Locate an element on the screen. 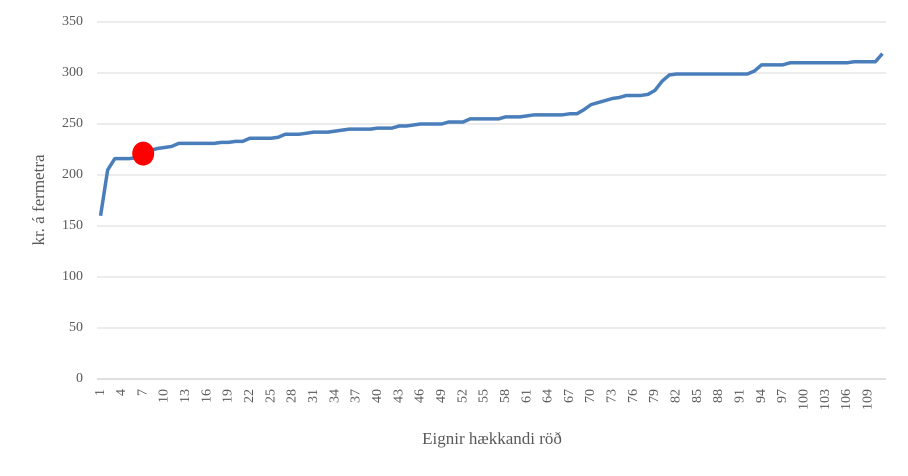 This screenshot has width=908, height=476. x-tick-label: 37 is located at coordinates (356, 396).